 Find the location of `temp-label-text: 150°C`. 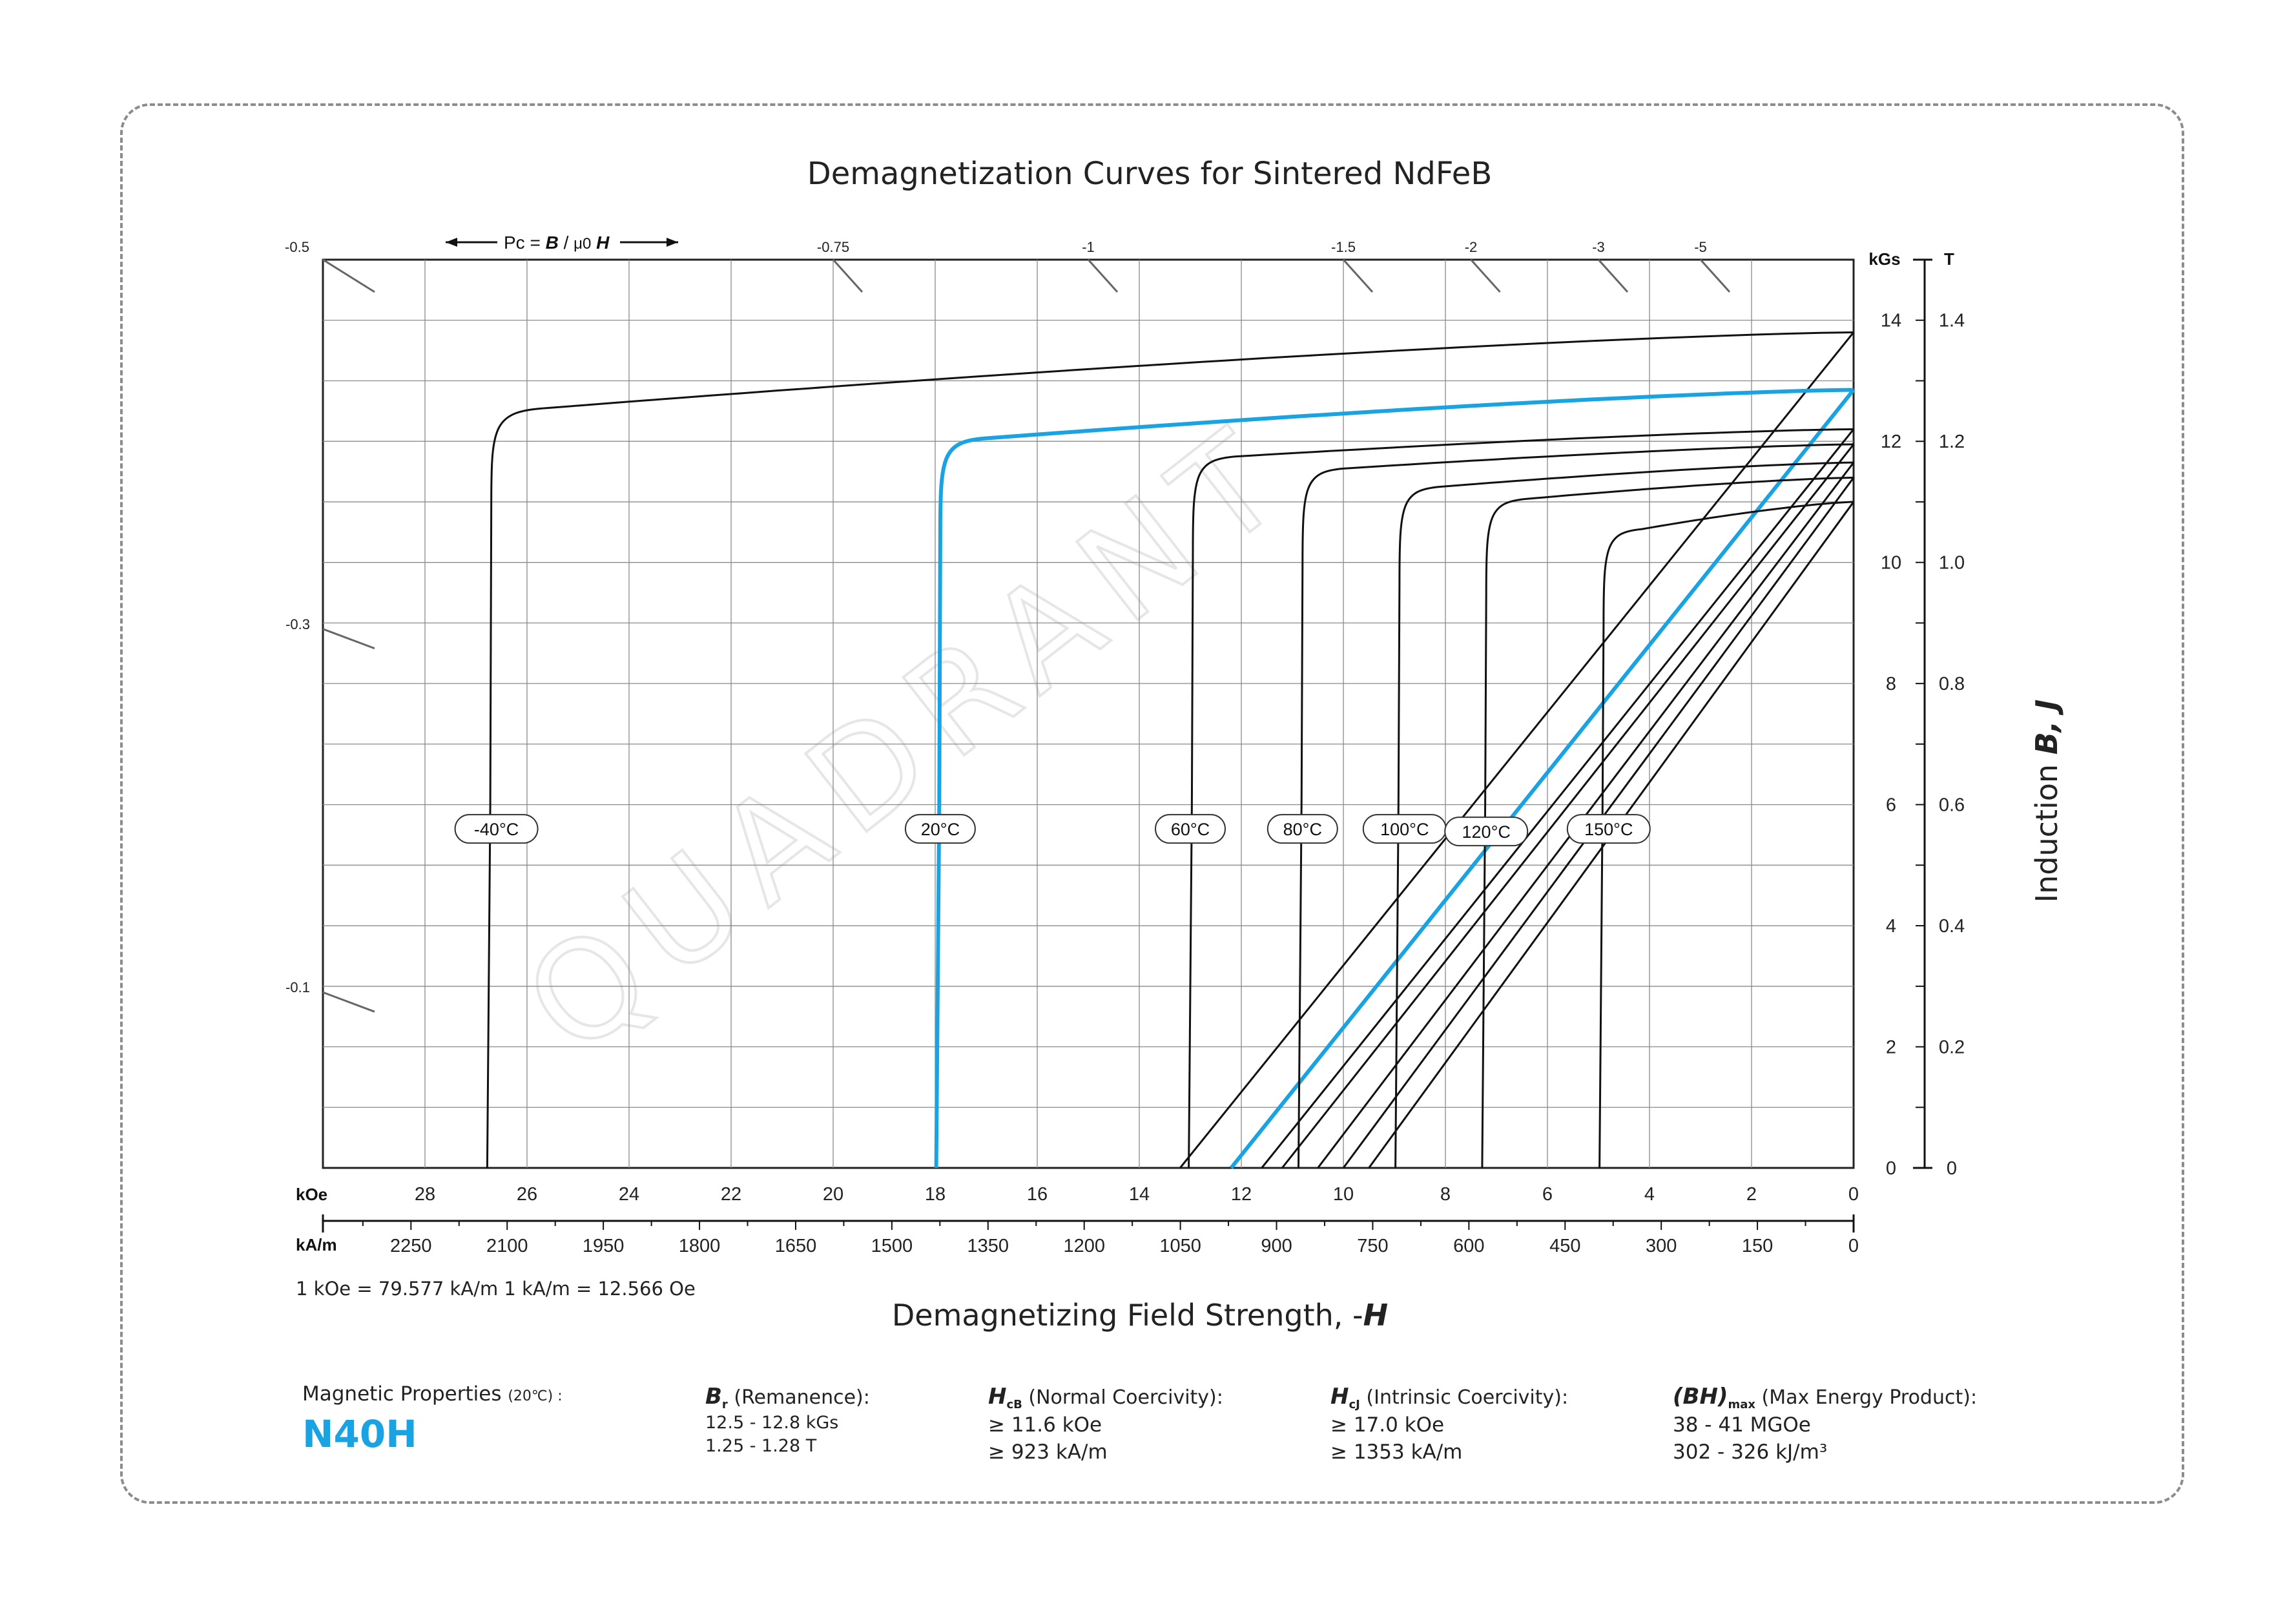

temp-label-text: 150°C is located at coordinates (1608, 829).